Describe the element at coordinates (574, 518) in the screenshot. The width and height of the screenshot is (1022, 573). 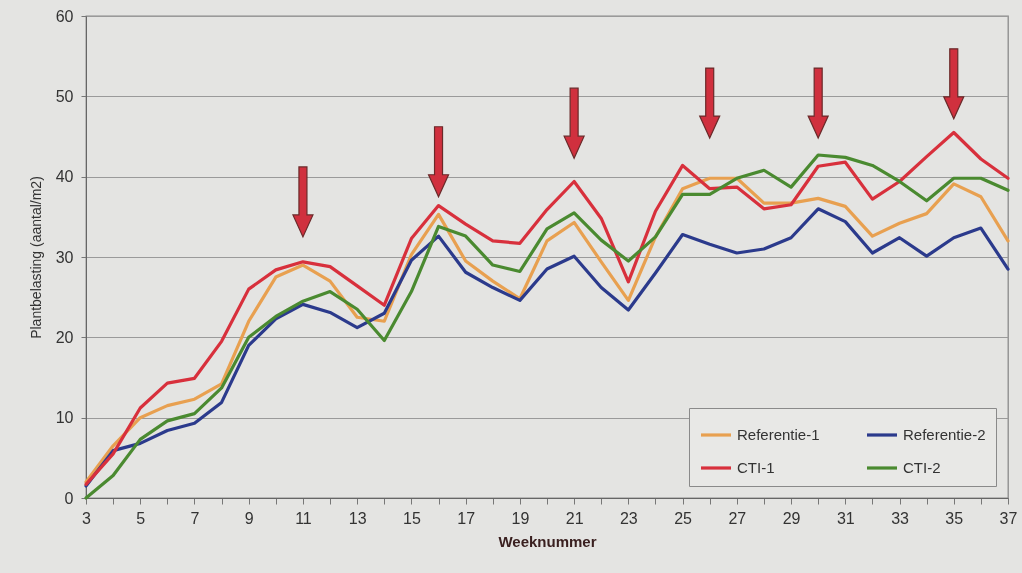
I see `x-tick-label: 21` at that location.